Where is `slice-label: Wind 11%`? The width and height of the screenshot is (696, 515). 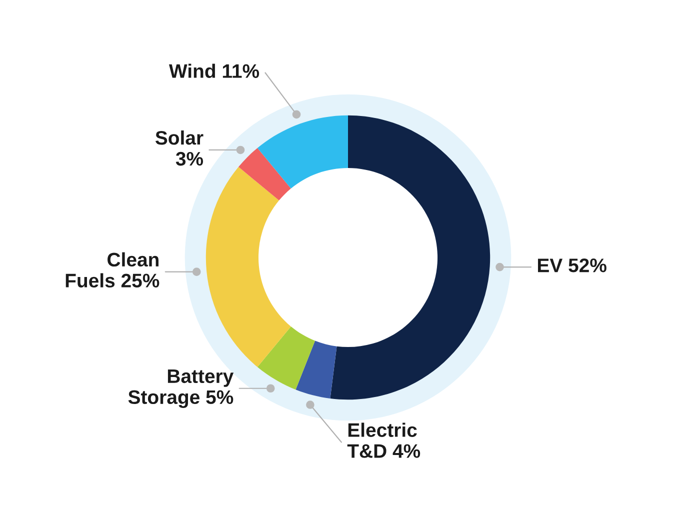
slice-label: Wind 11% is located at coordinates (214, 71).